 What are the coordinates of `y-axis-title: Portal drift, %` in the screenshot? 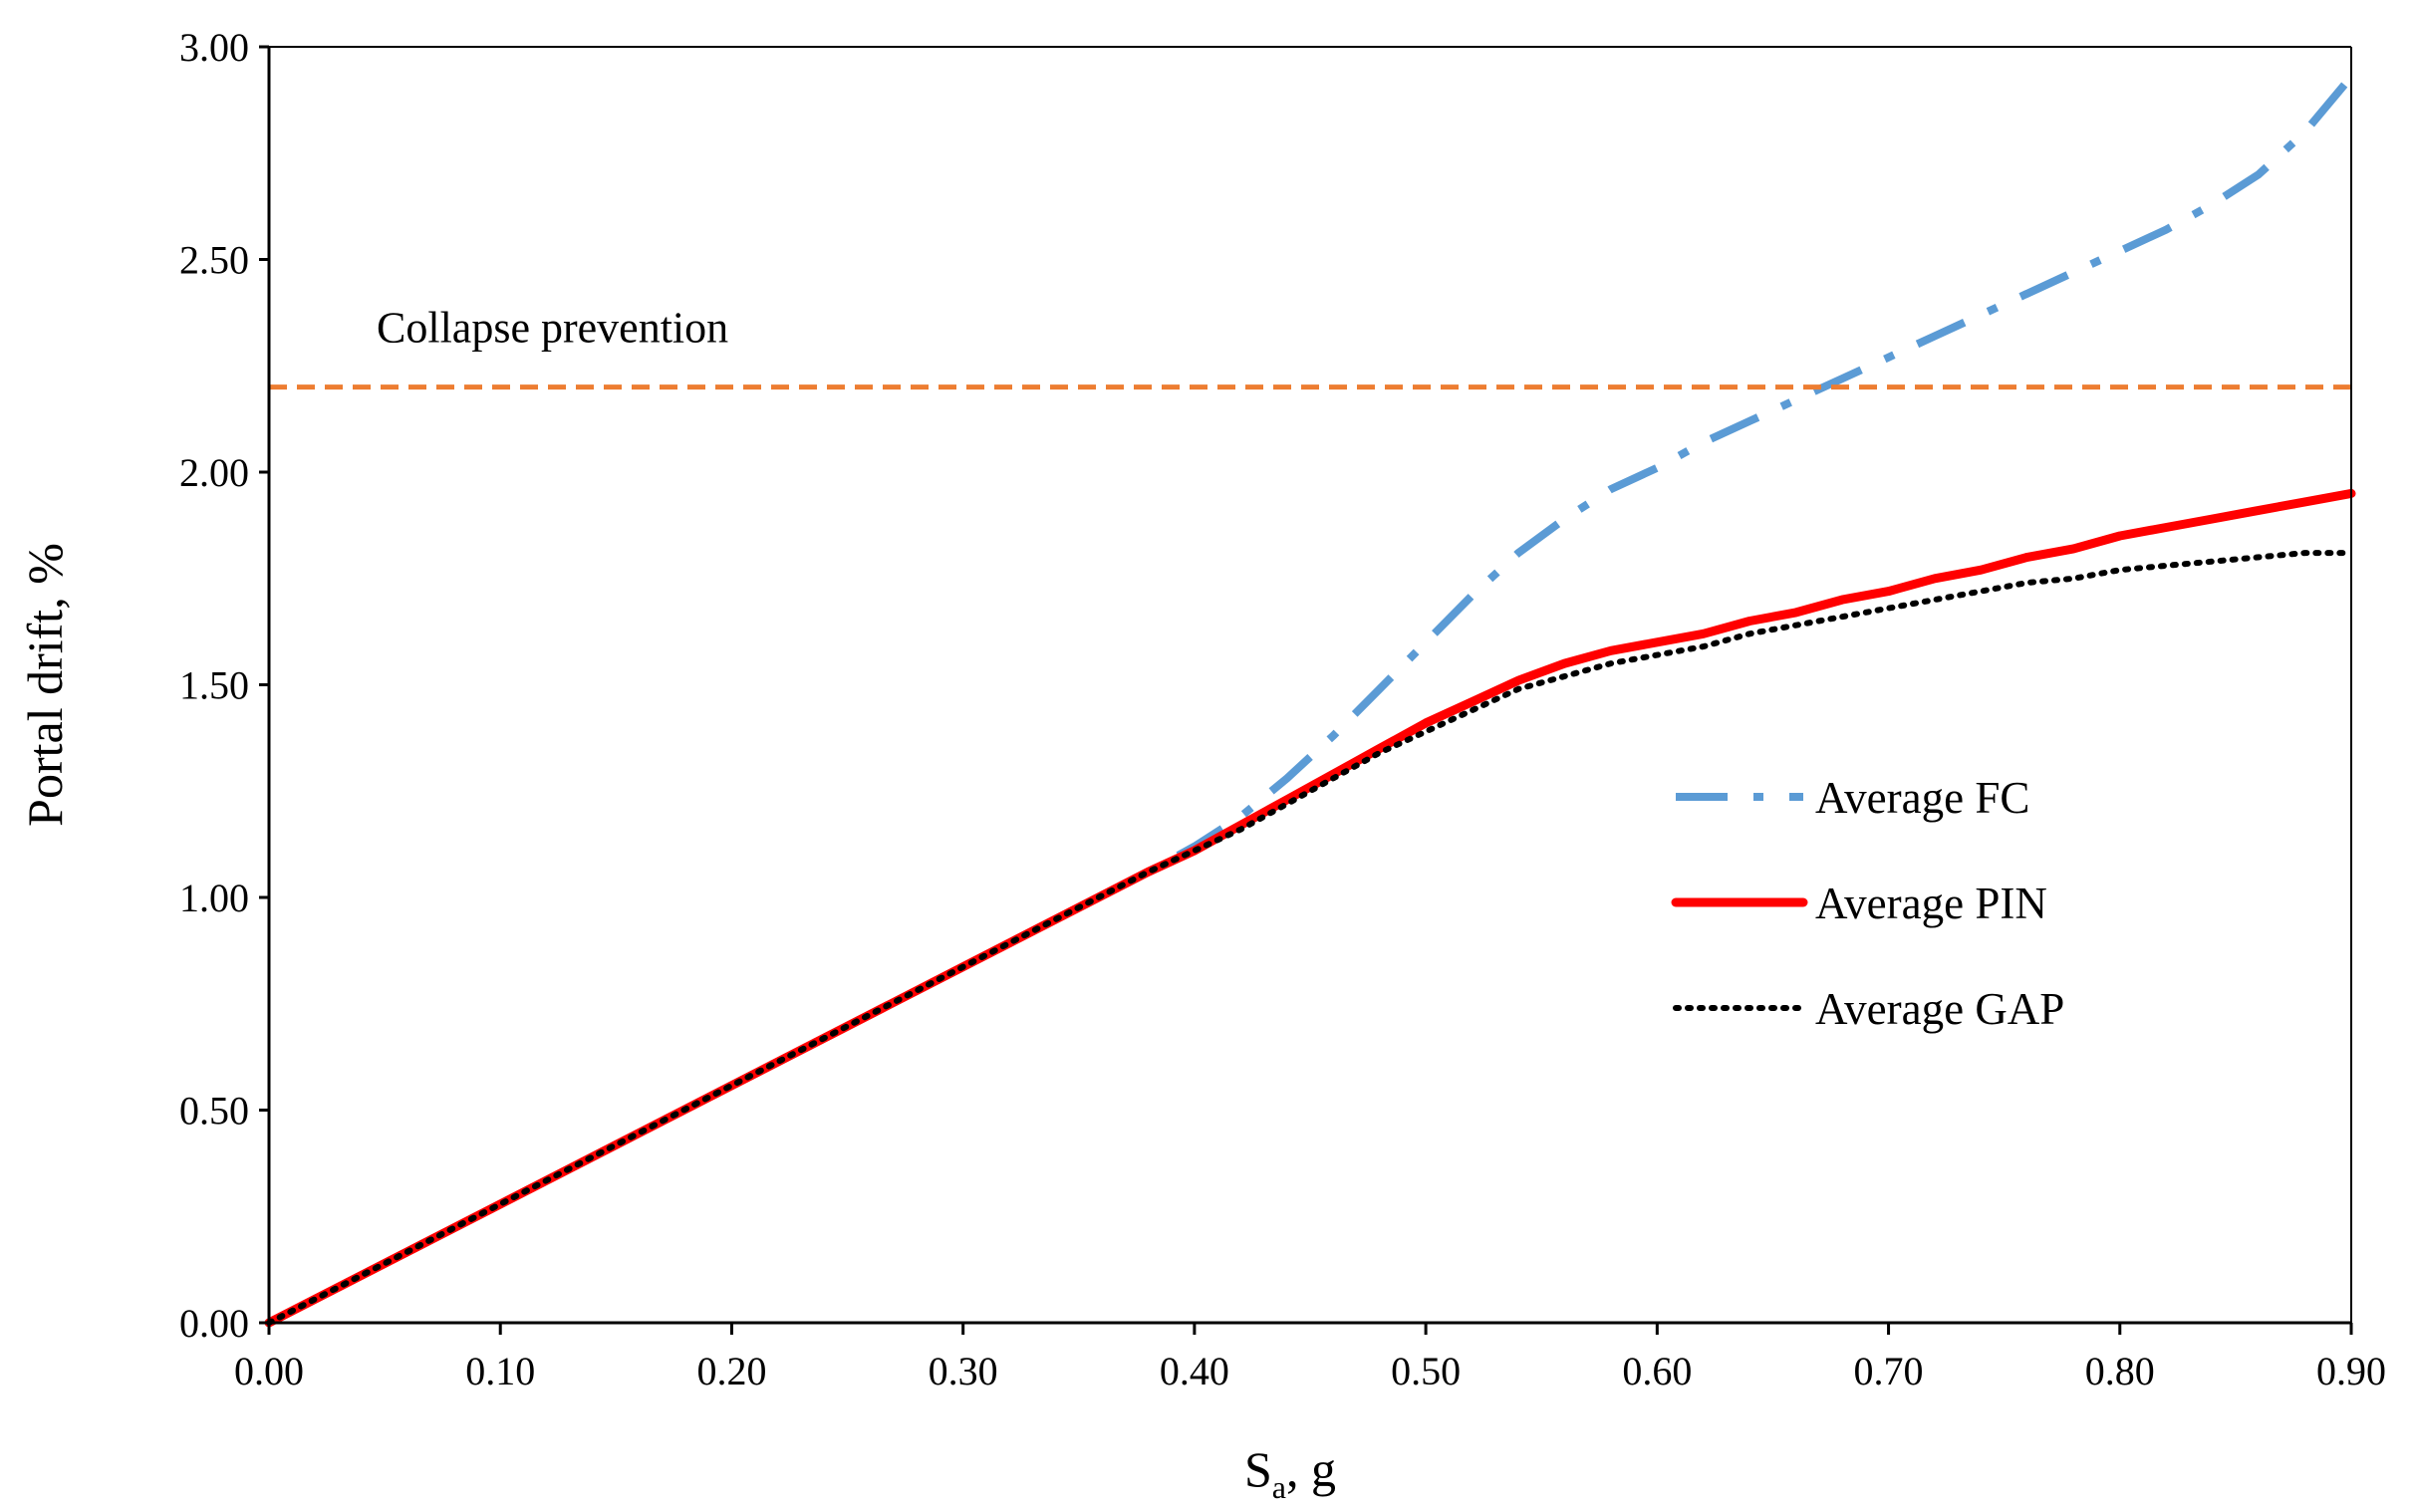 It's located at (45, 685).